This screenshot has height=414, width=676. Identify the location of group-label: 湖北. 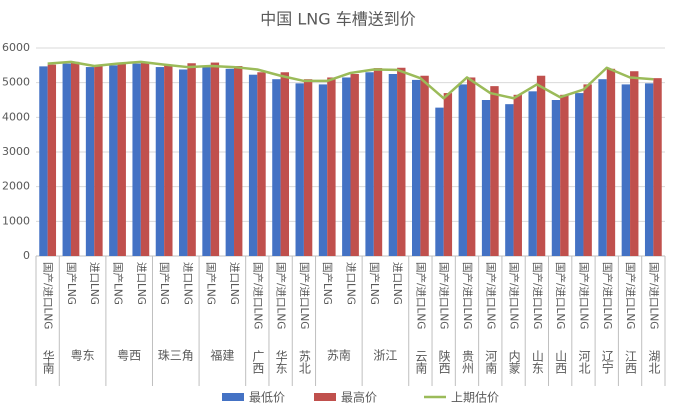
(654, 362).